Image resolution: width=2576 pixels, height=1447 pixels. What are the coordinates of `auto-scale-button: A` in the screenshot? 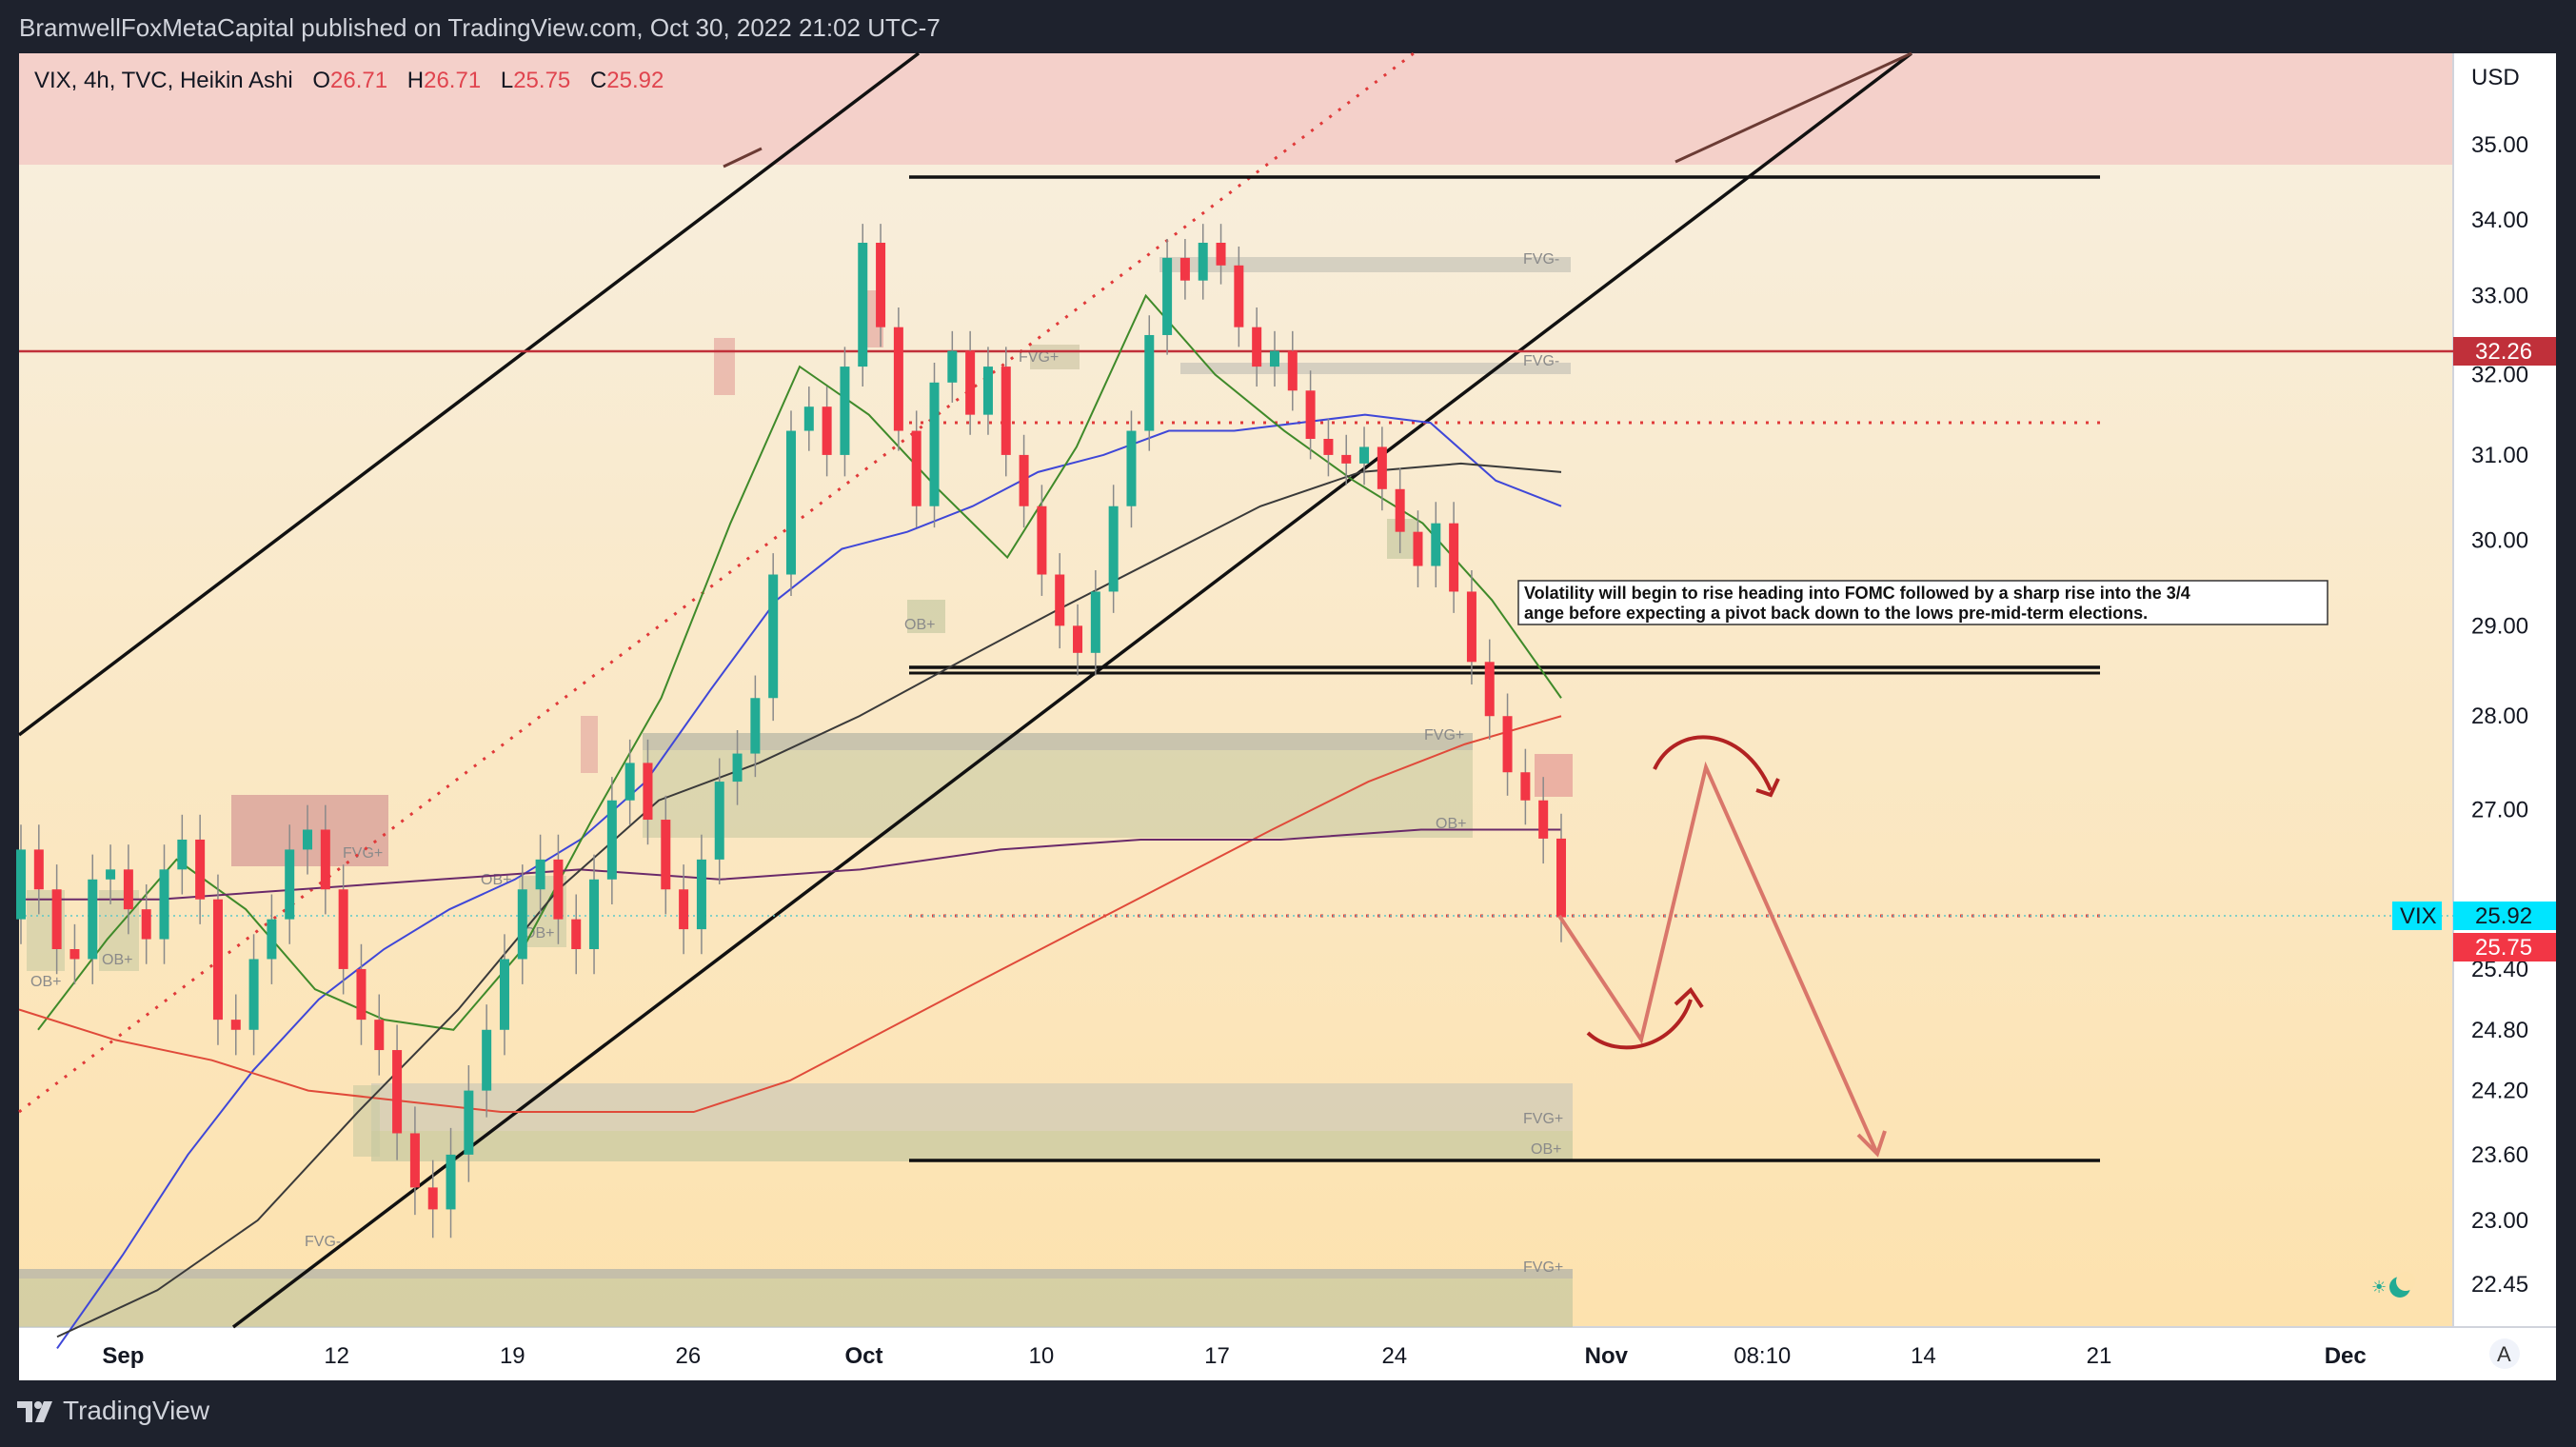 It's located at (2504, 1353).